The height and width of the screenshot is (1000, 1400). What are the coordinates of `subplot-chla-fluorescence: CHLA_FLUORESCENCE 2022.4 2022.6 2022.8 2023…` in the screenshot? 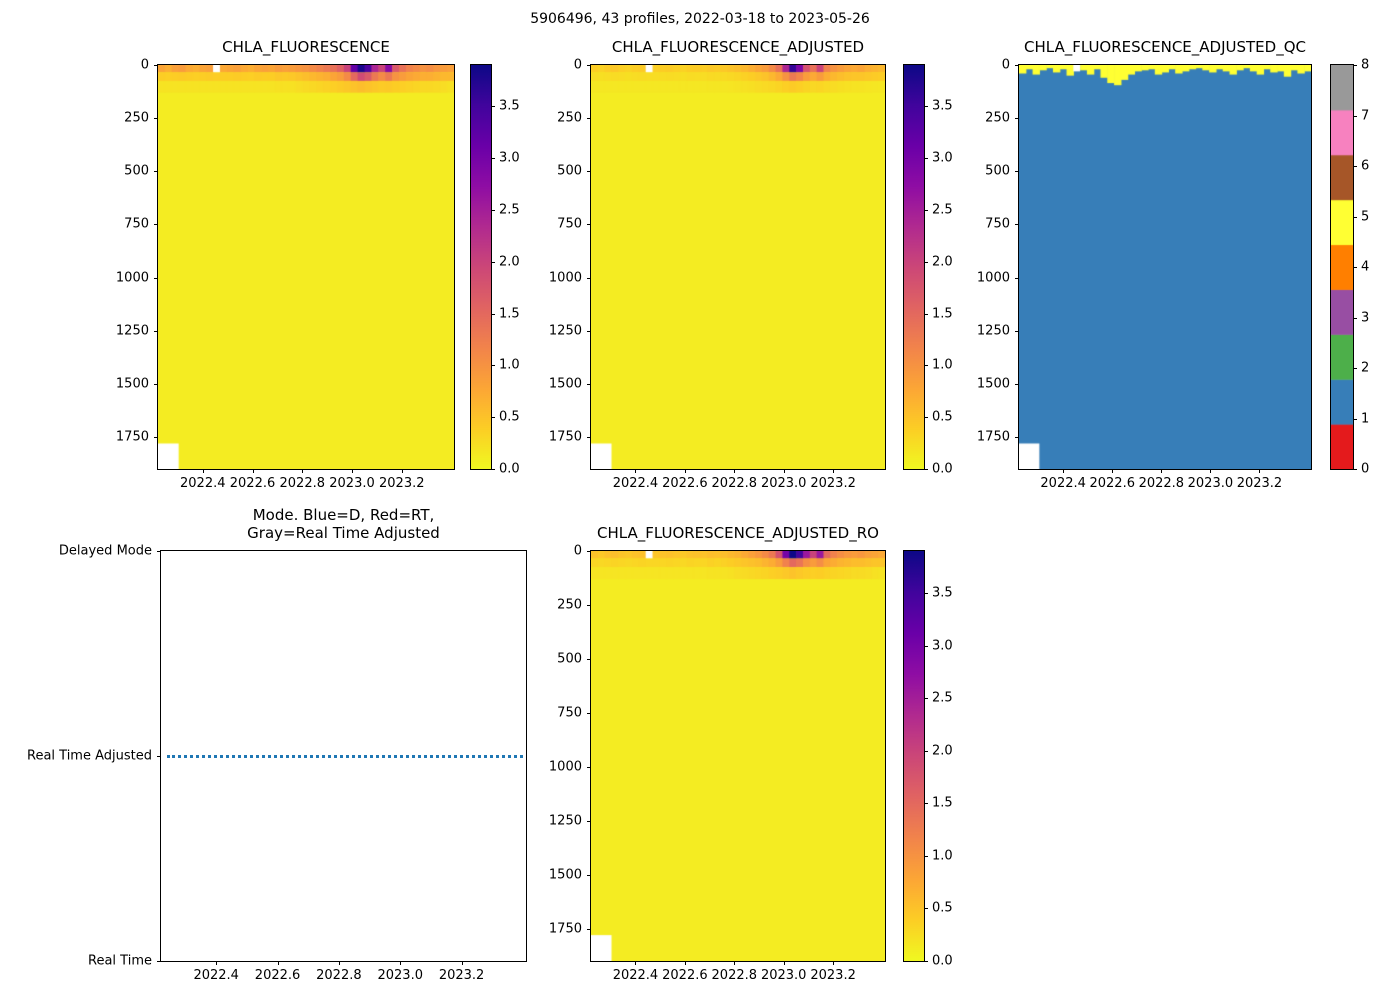 It's located at (318, 264).